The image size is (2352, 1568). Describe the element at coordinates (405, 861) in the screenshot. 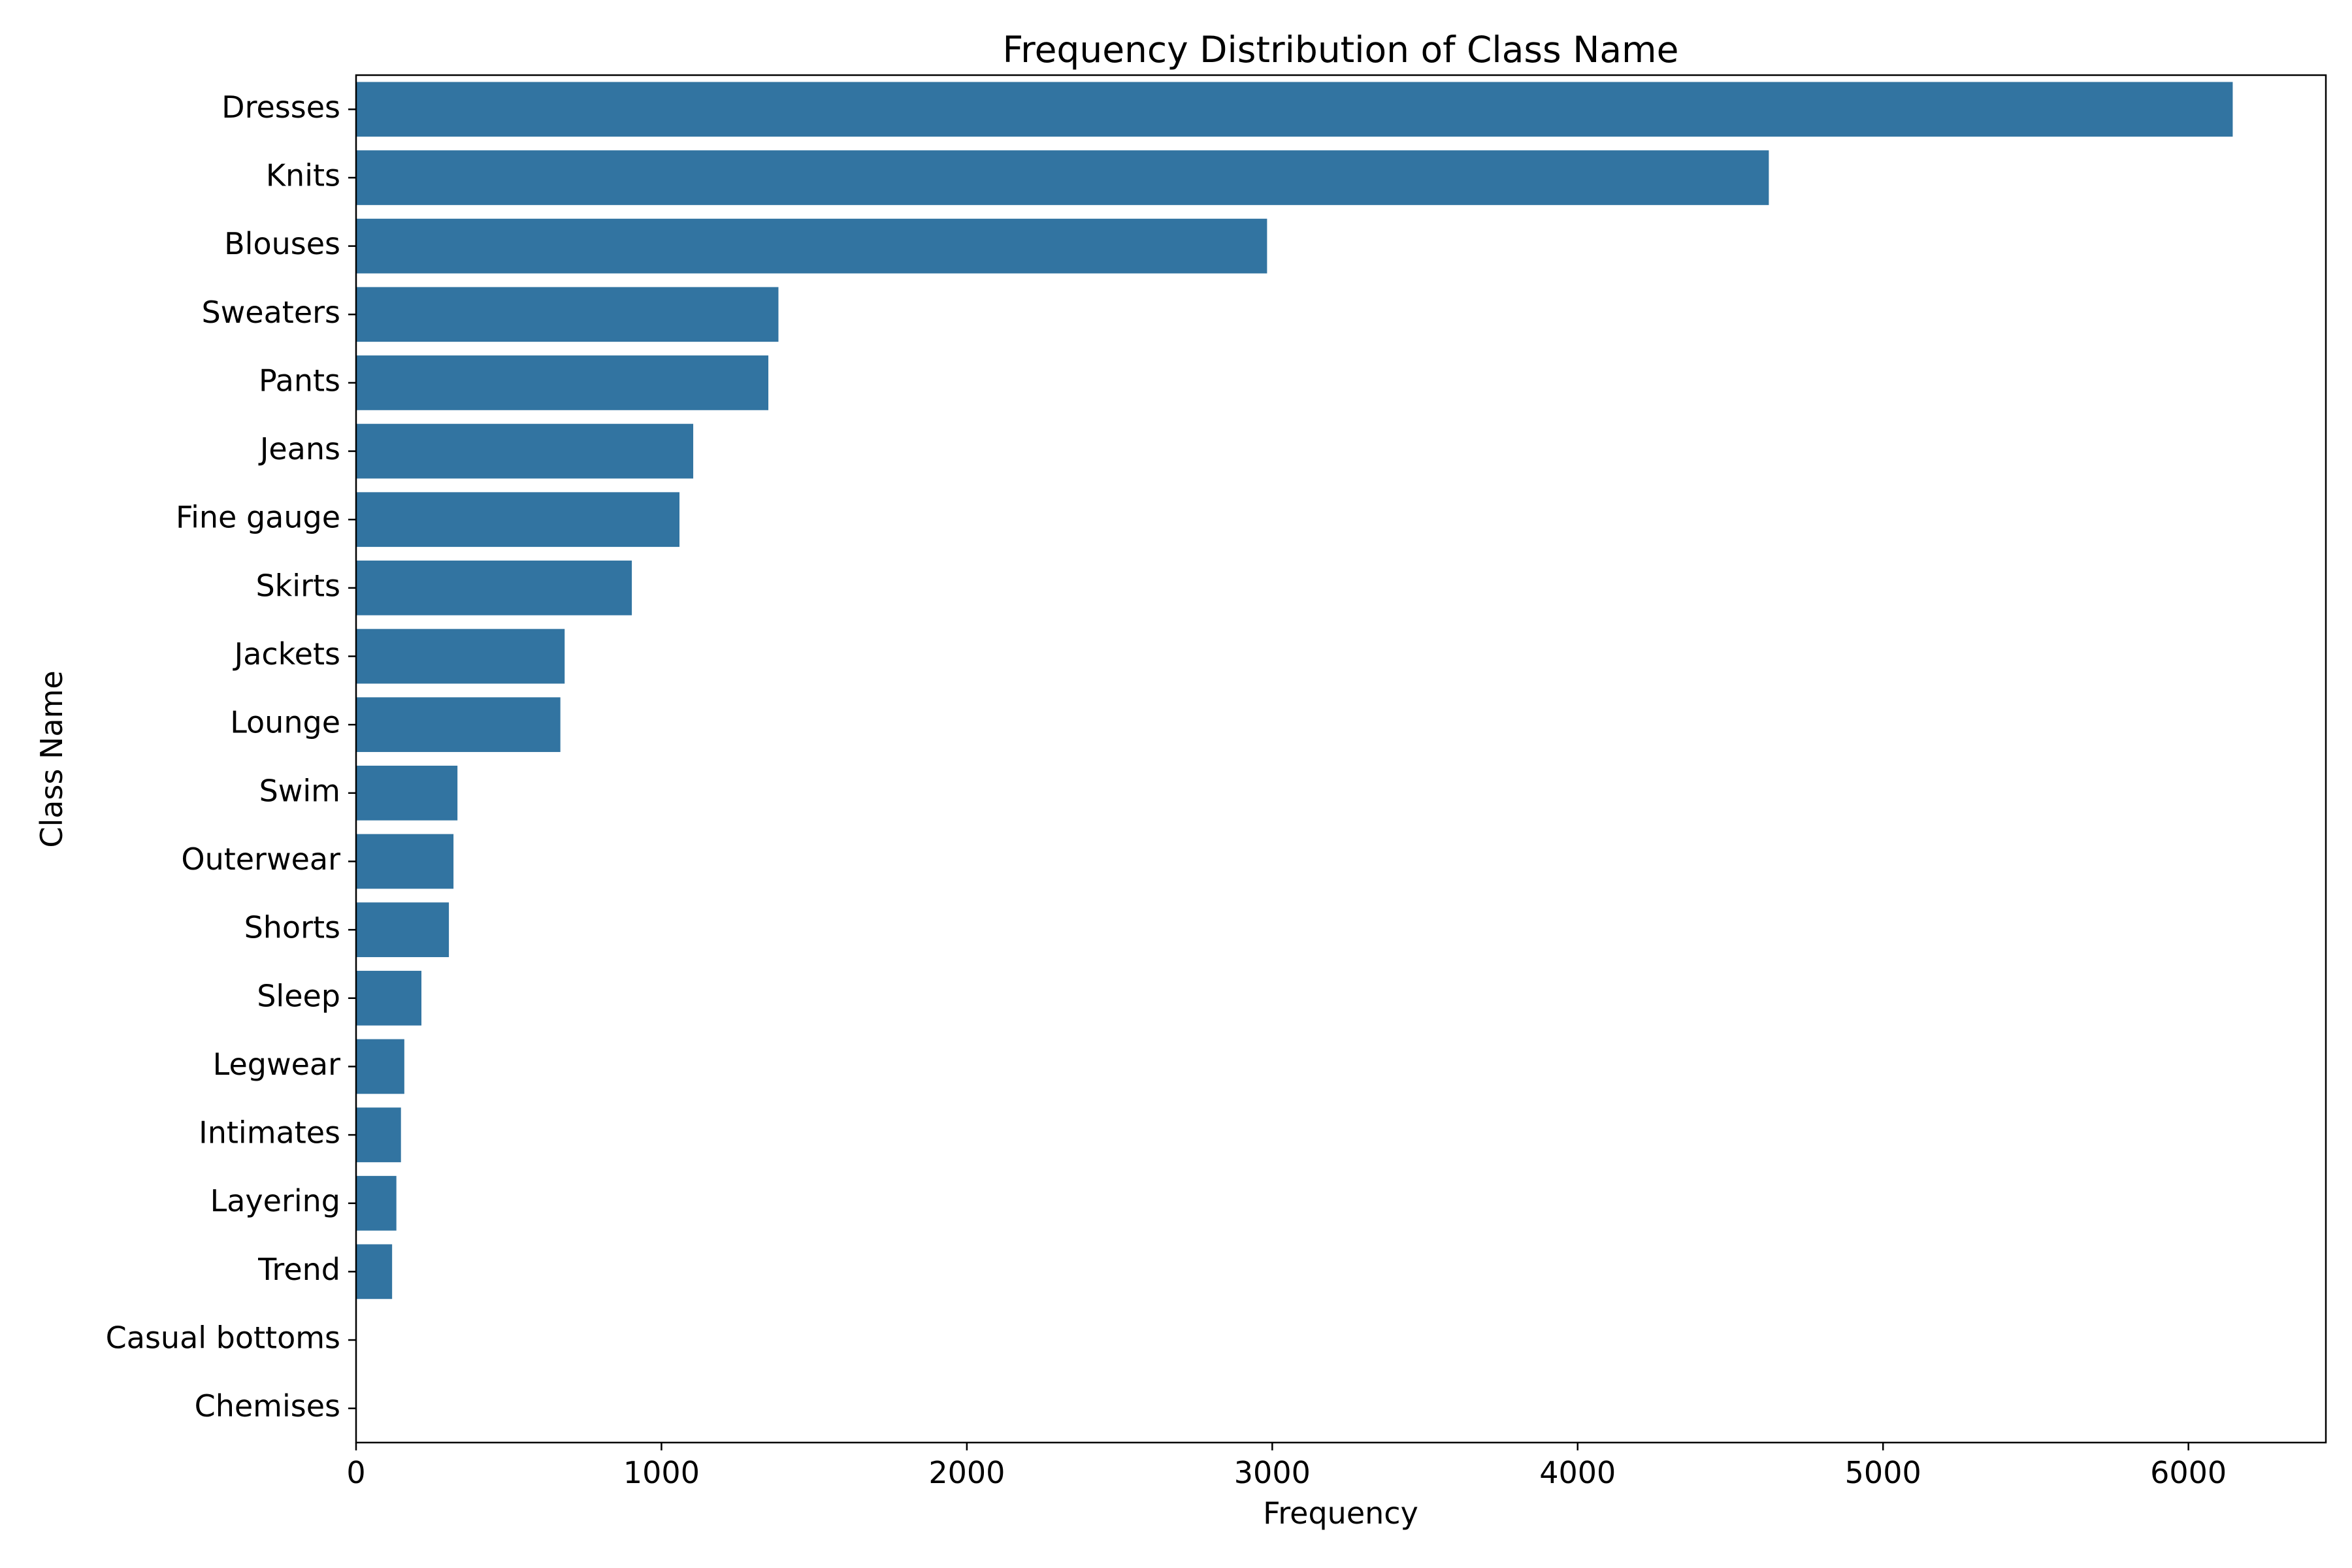

I see `bar-outerwear` at that location.